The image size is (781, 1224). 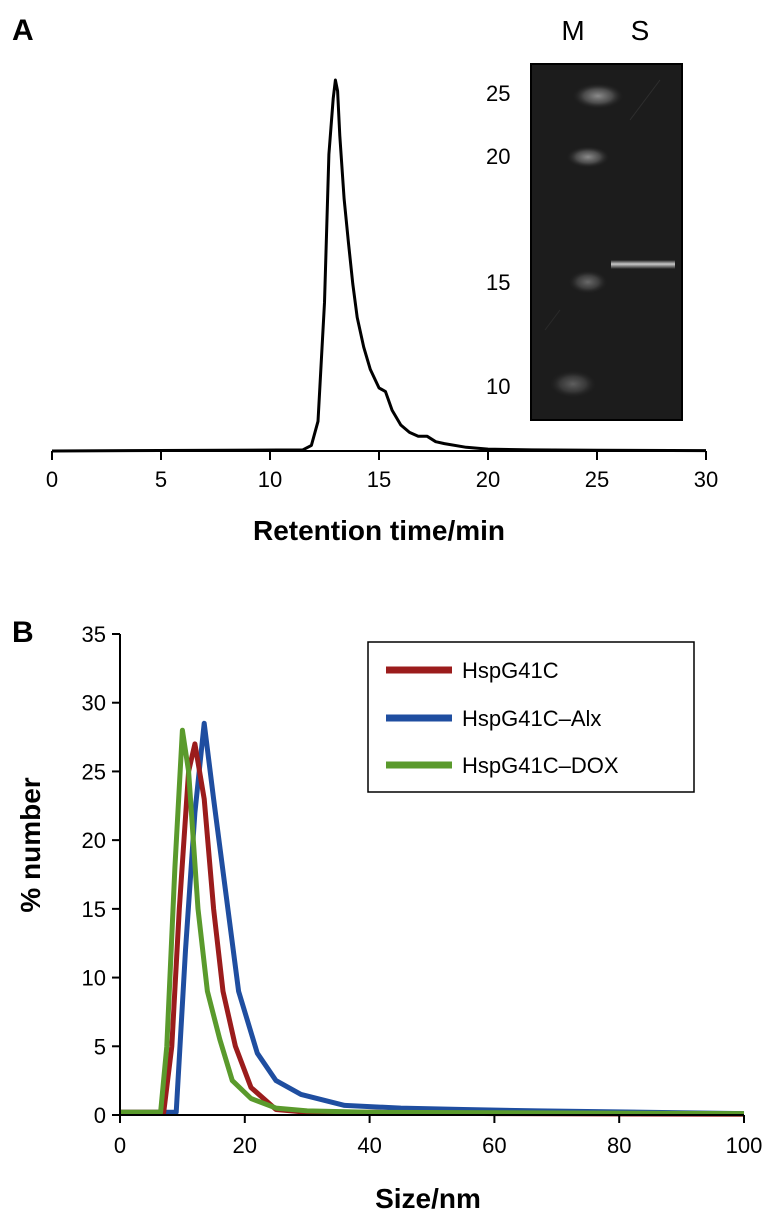 I want to click on x-tick-label: 100, so click(x=744, y=1145).